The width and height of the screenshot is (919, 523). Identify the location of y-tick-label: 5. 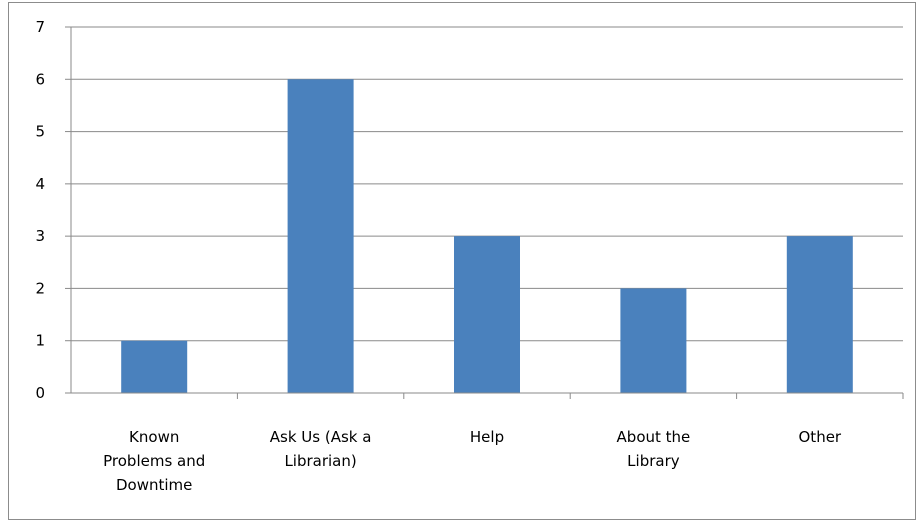
(40, 132).